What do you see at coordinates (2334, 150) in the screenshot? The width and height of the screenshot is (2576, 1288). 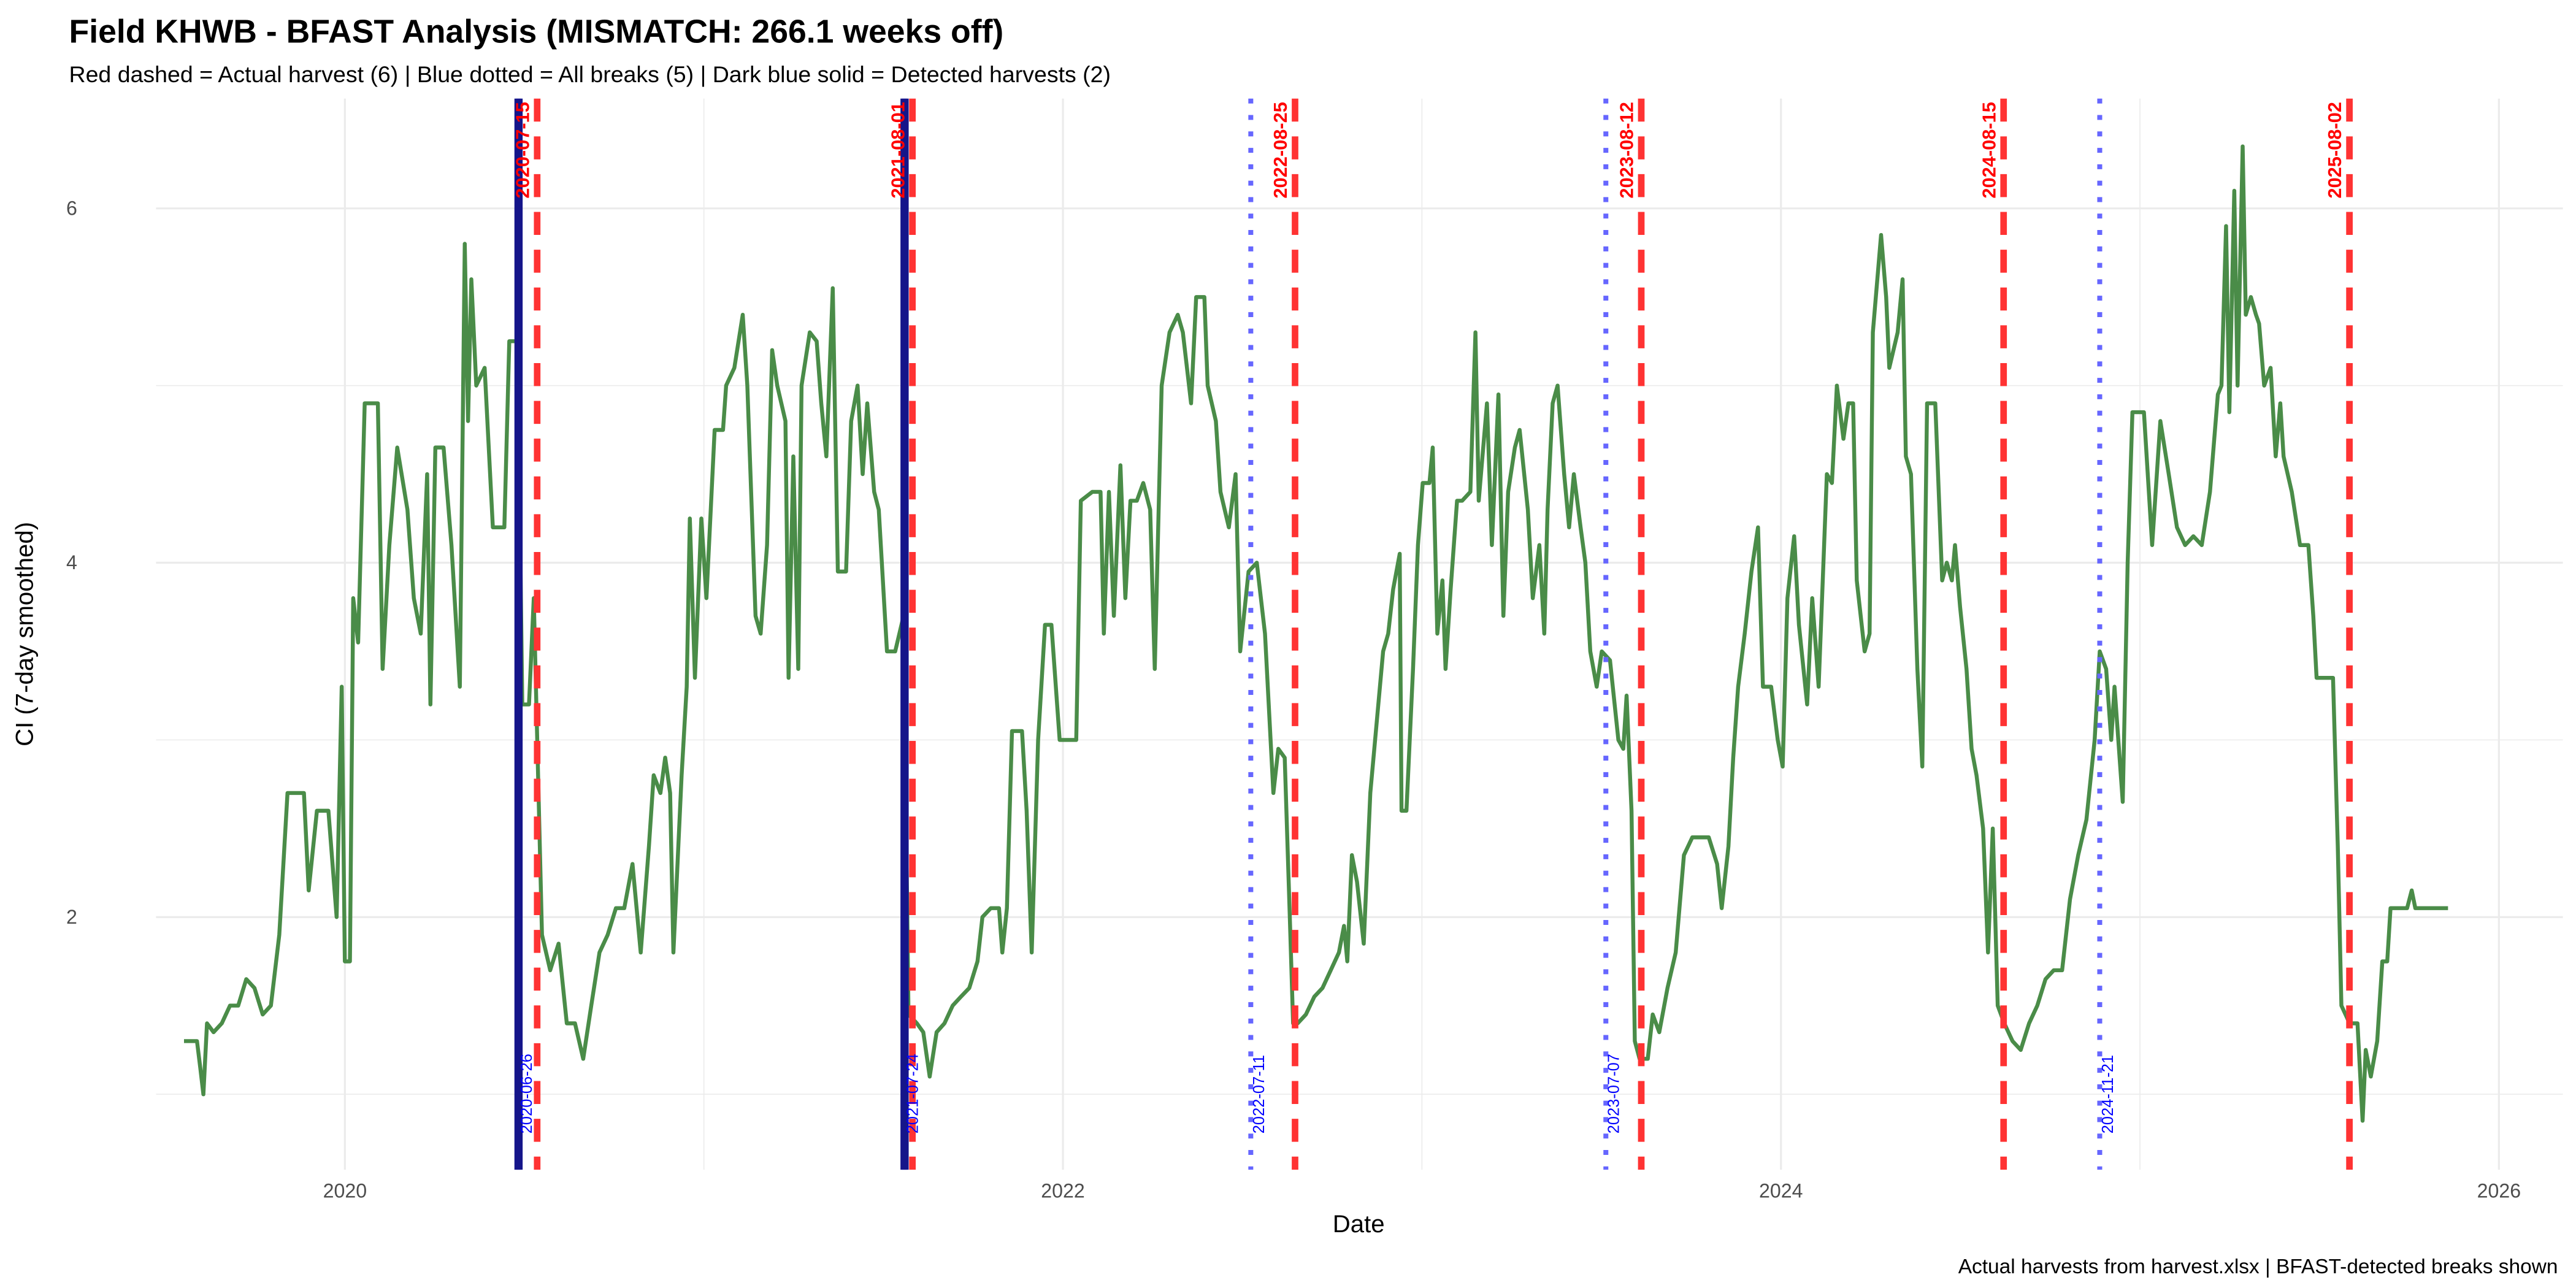 I see `actual-harvest-label: 2025-08-02` at bounding box center [2334, 150].